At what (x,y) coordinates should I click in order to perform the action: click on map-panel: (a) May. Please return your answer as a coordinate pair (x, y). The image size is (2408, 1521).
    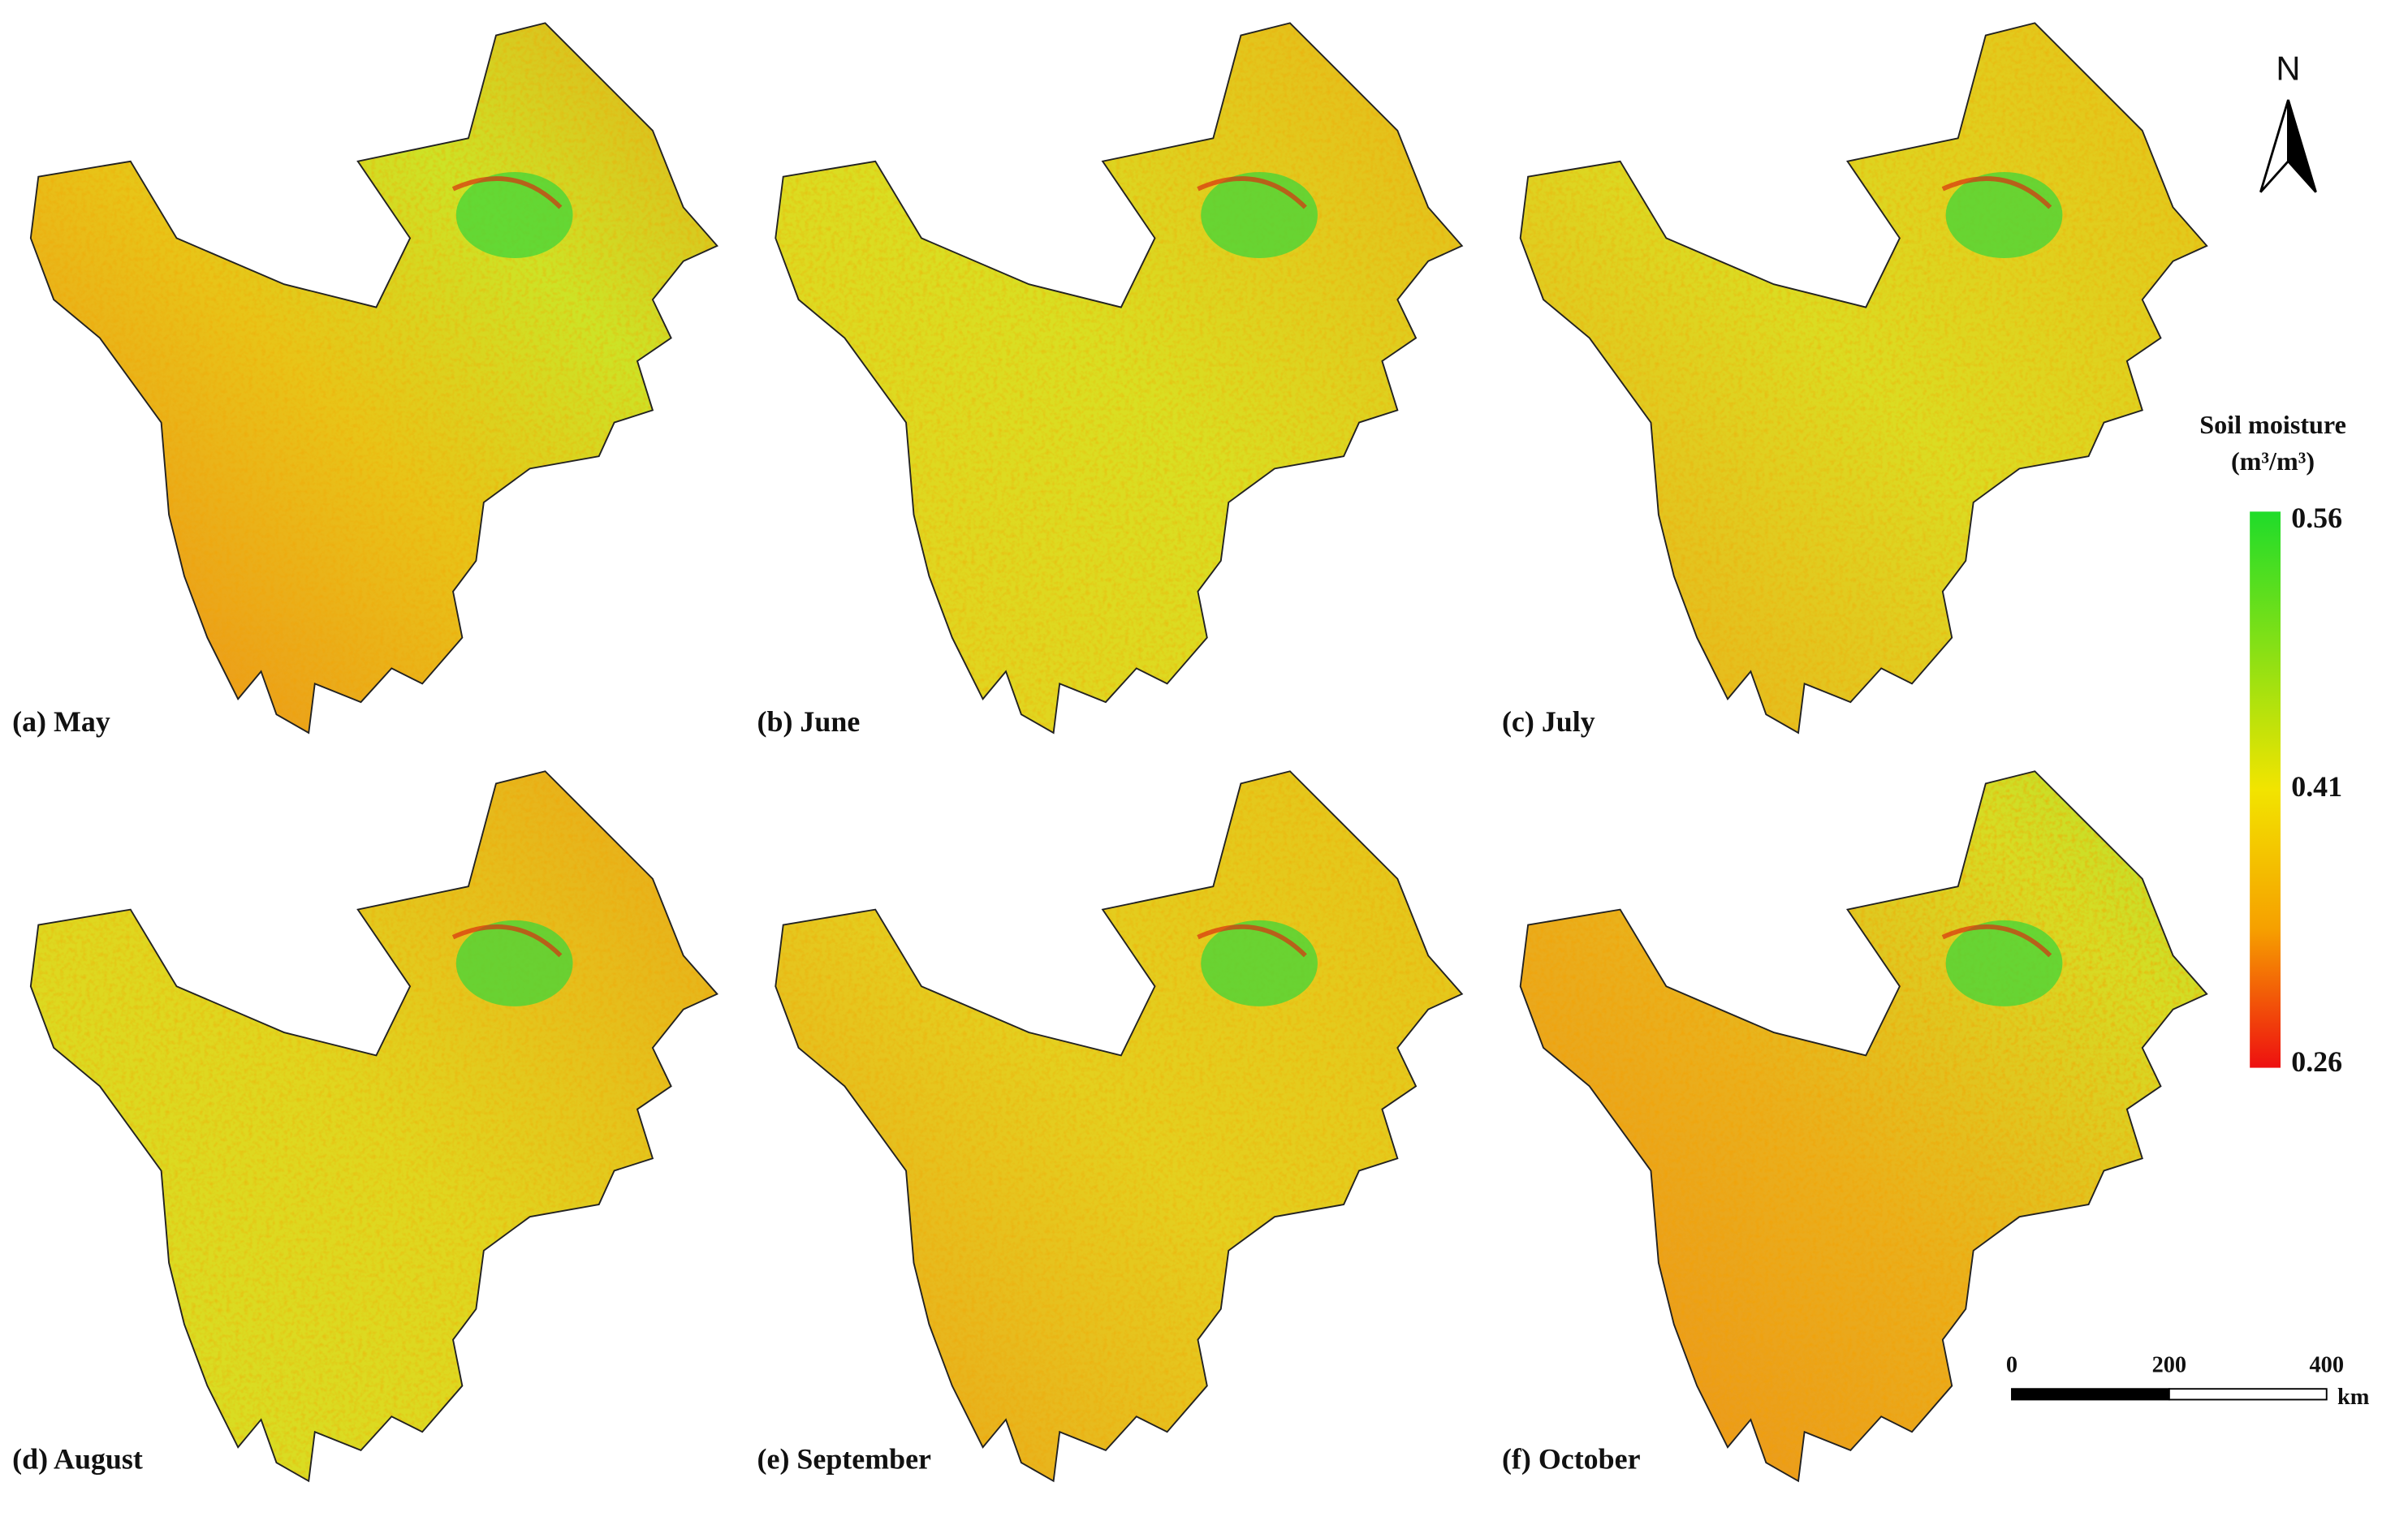
    Looking at the image, I should click on (365, 380).